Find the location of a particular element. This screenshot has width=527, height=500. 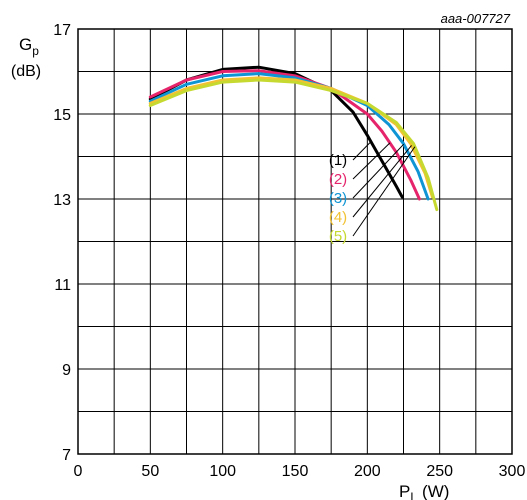

y-tick-label: 7 is located at coordinates (66, 455).